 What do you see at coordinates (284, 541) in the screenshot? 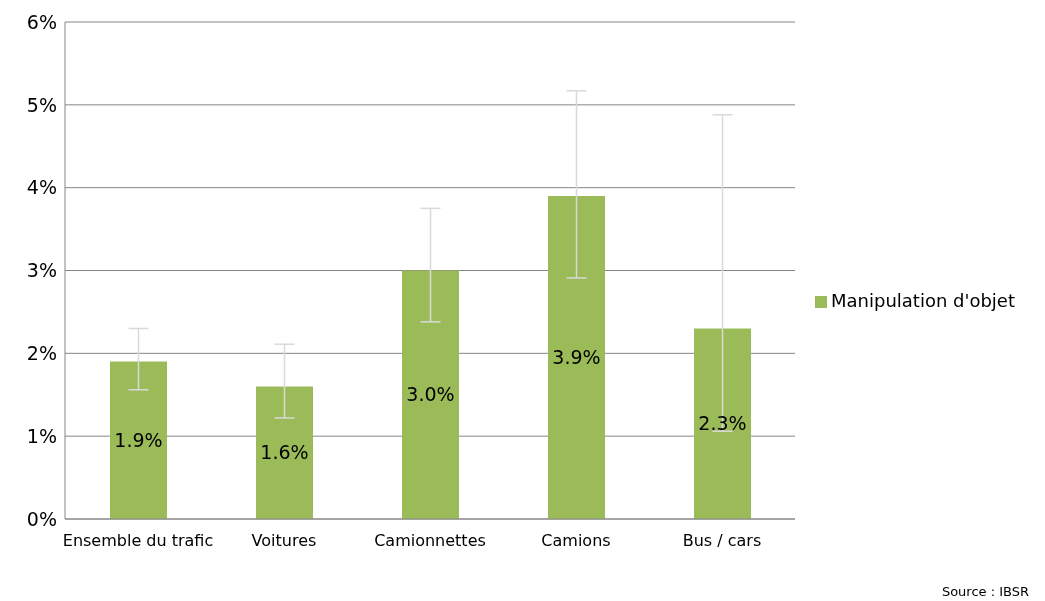
I see `x-tick-label: Voitures` at bounding box center [284, 541].